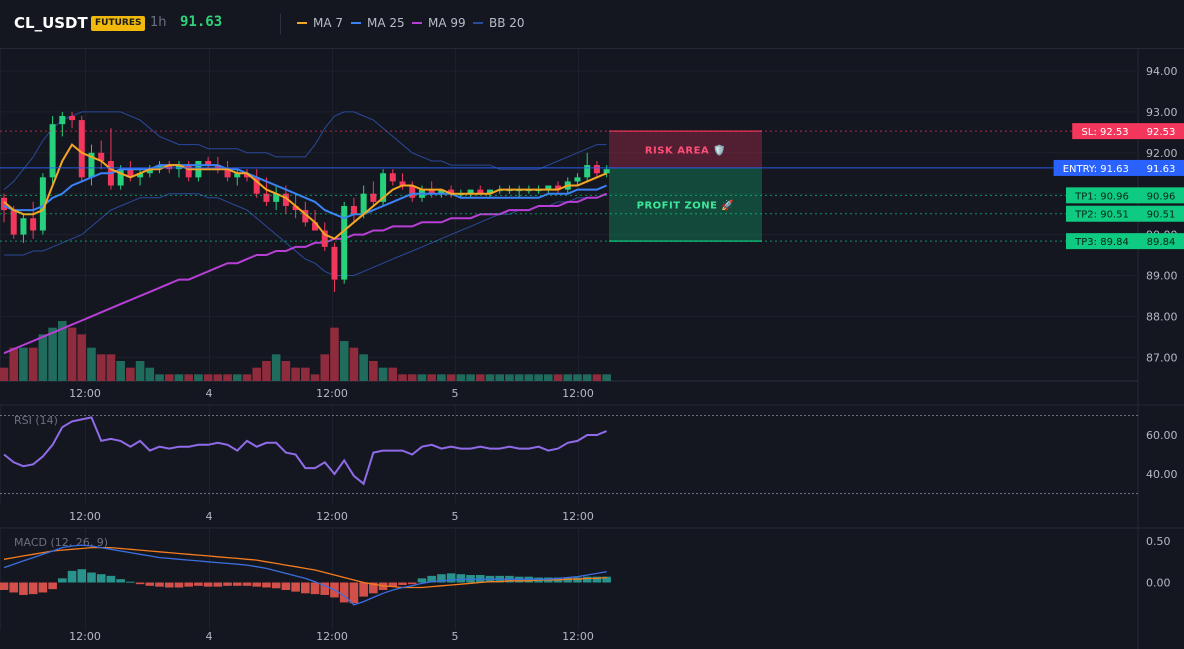 The height and width of the screenshot is (649, 1184). Describe the element at coordinates (1162, 474) in the screenshot. I see `rsi-axis-tick: 40.00` at that location.